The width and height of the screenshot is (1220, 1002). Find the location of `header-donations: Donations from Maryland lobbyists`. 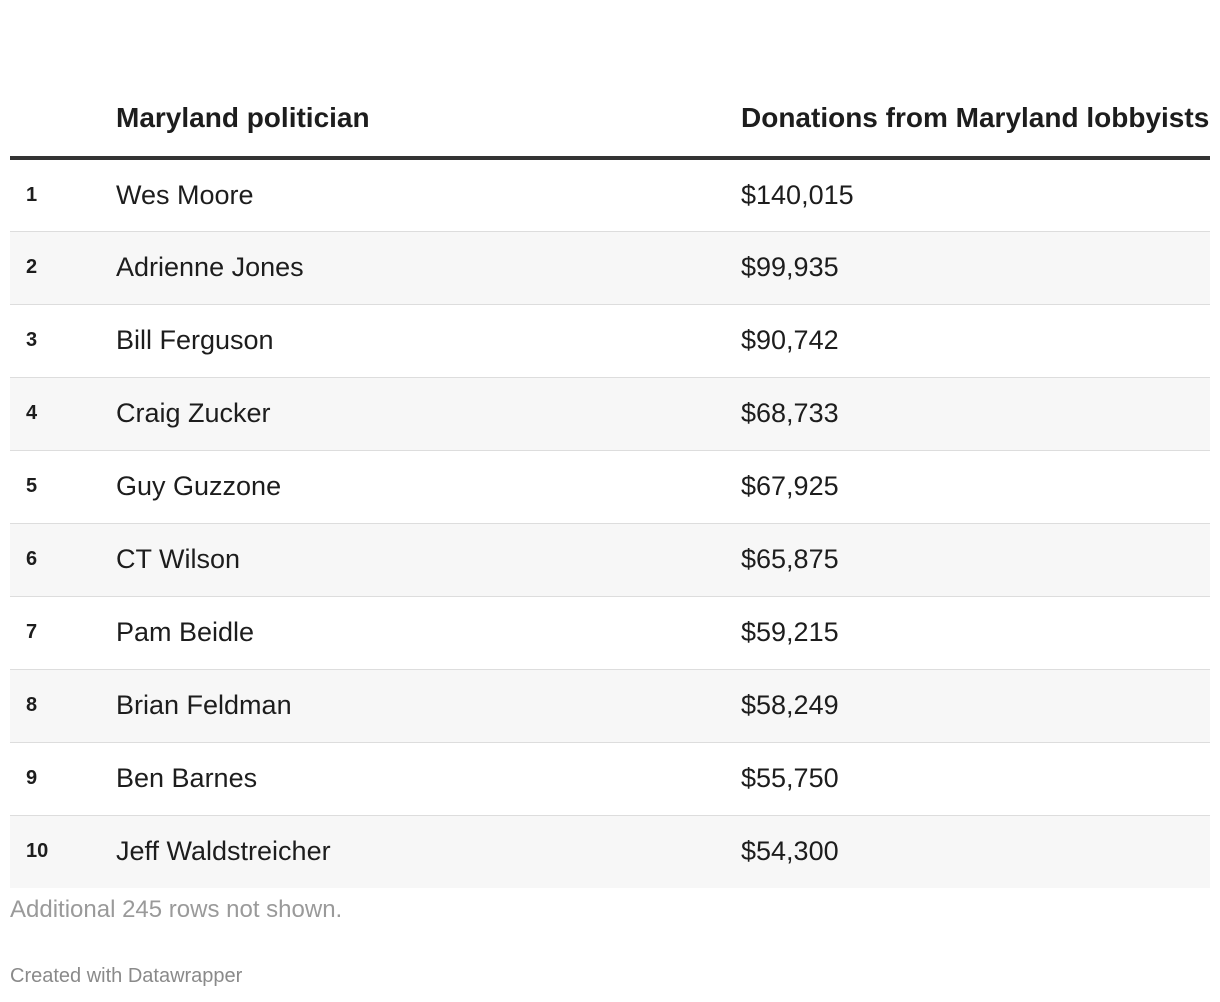

header-donations: Donations from Maryland lobbyists is located at coordinates (975, 100).